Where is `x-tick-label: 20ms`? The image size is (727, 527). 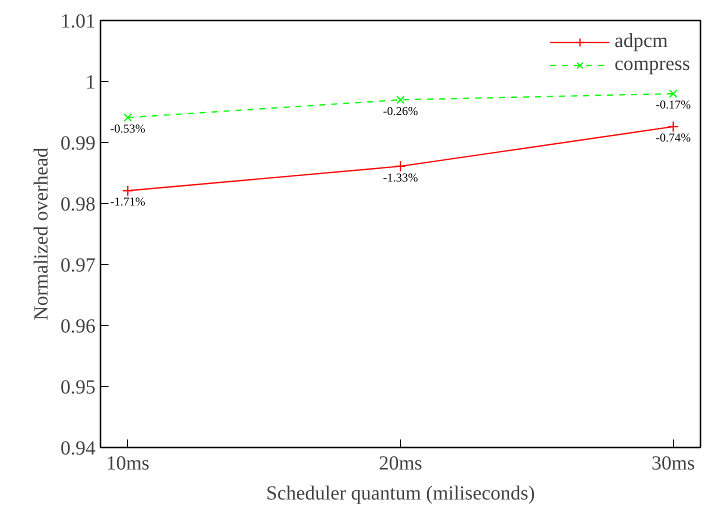 x-tick-label: 20ms is located at coordinates (400, 463).